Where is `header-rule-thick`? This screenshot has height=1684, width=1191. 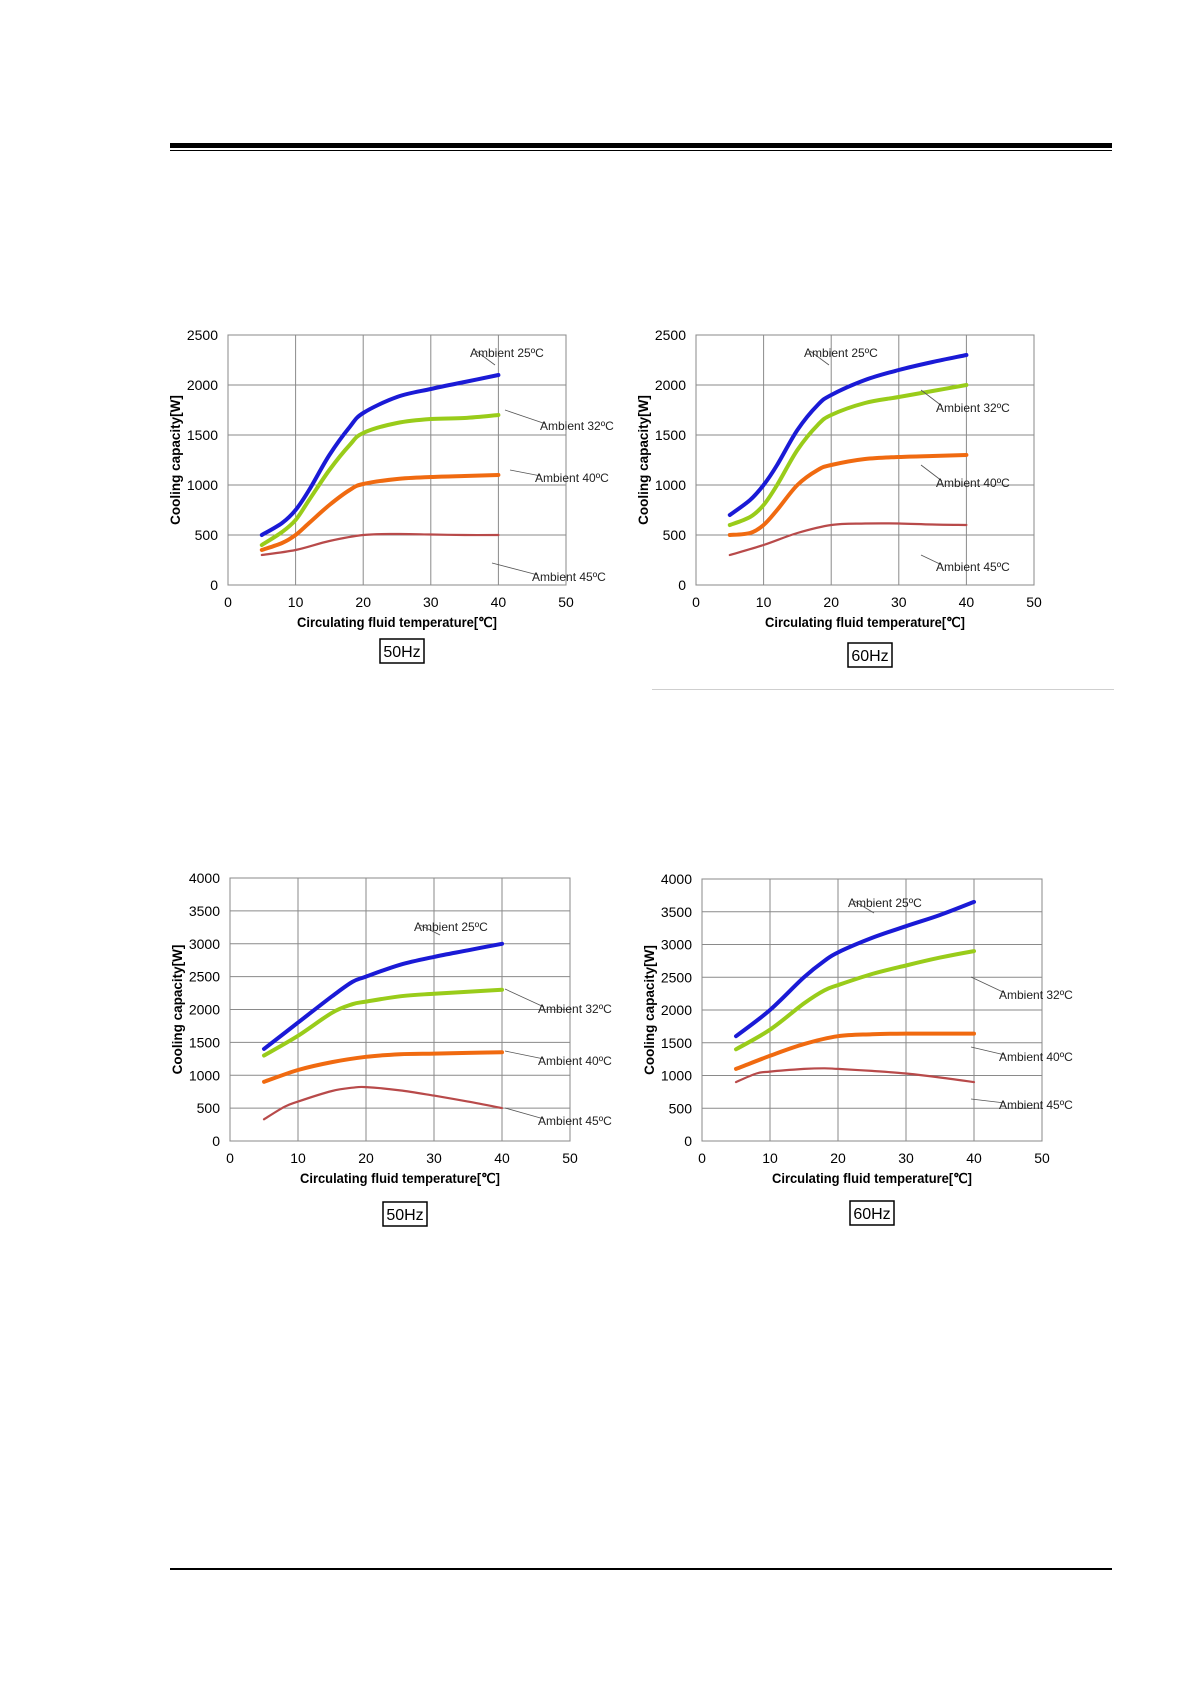
header-rule-thick is located at coordinates (641, 145).